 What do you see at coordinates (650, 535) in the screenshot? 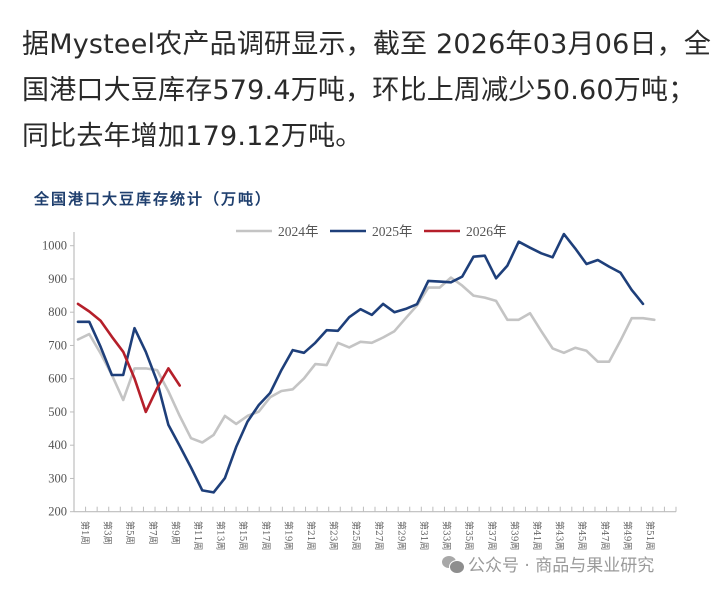
I see `x-tick-label: 第51周` at bounding box center [650, 535].